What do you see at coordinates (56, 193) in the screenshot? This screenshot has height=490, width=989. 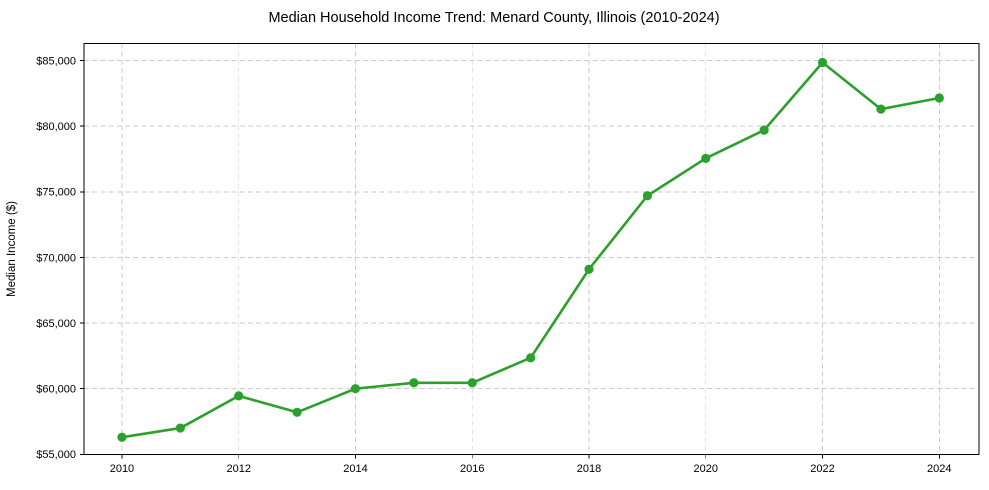 I see `y-tick-label: $75,000` at bounding box center [56, 193].